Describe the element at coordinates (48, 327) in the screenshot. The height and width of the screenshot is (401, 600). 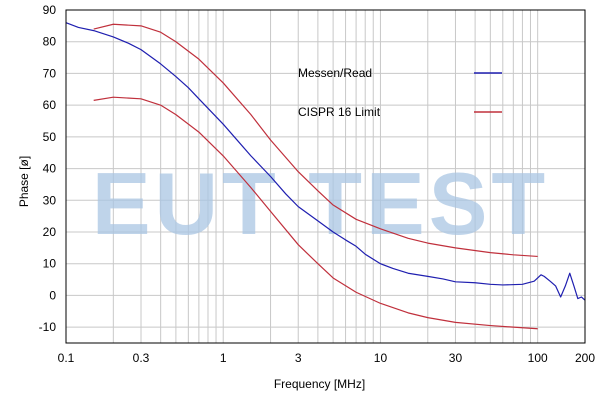
I see `y-tick-label: -10` at that location.